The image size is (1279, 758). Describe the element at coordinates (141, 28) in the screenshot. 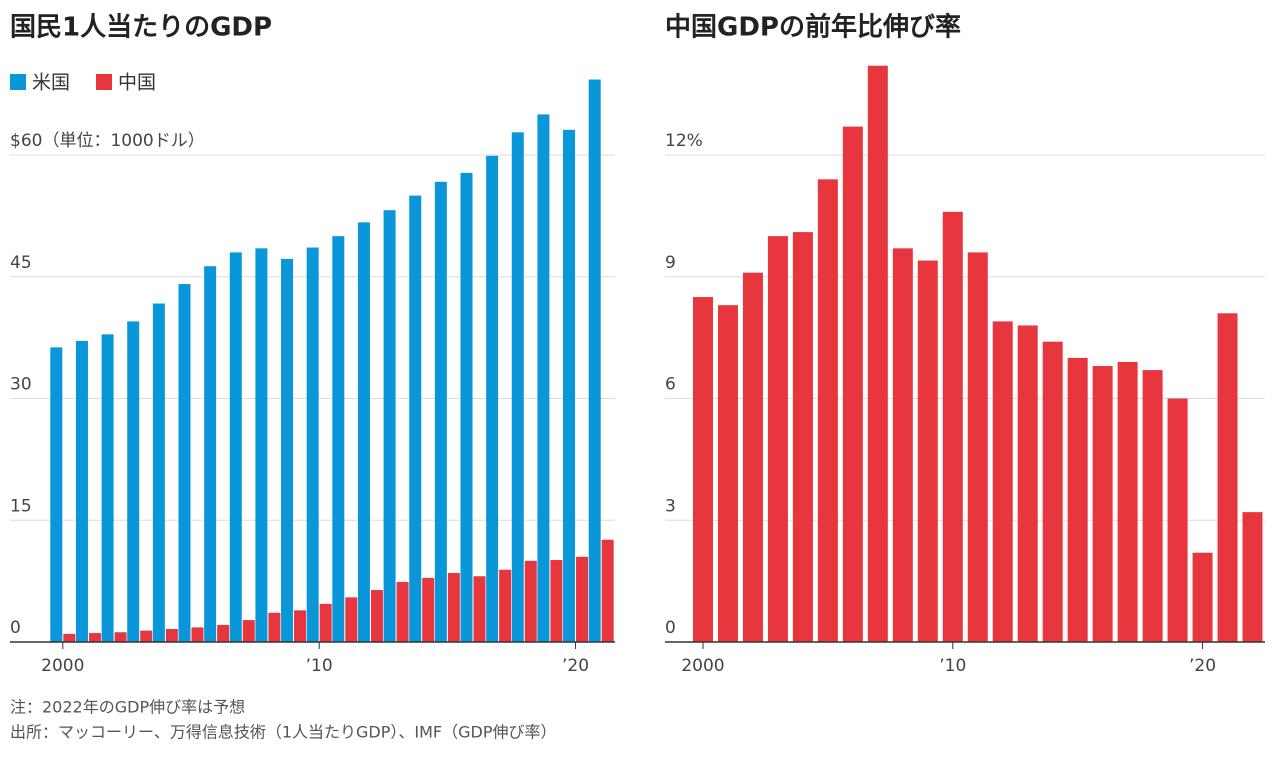

I see `chart-title: 国民1人当たりのGDP` at that location.